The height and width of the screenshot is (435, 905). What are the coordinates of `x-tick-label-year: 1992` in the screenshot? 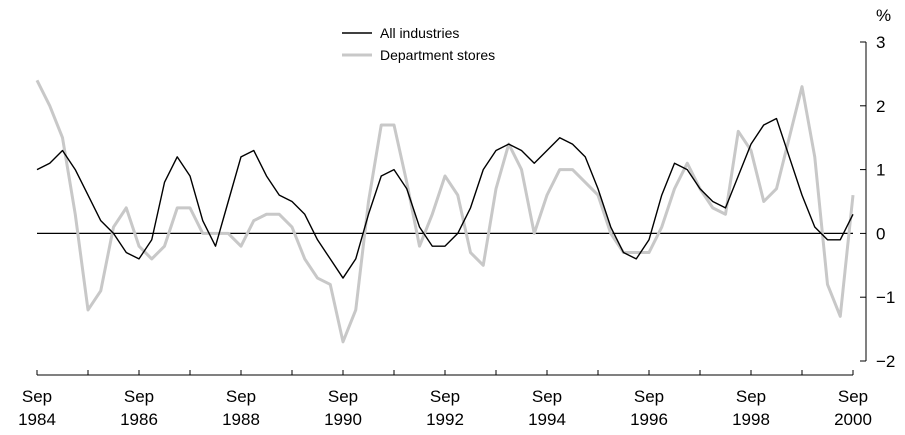 It's located at (445, 419).